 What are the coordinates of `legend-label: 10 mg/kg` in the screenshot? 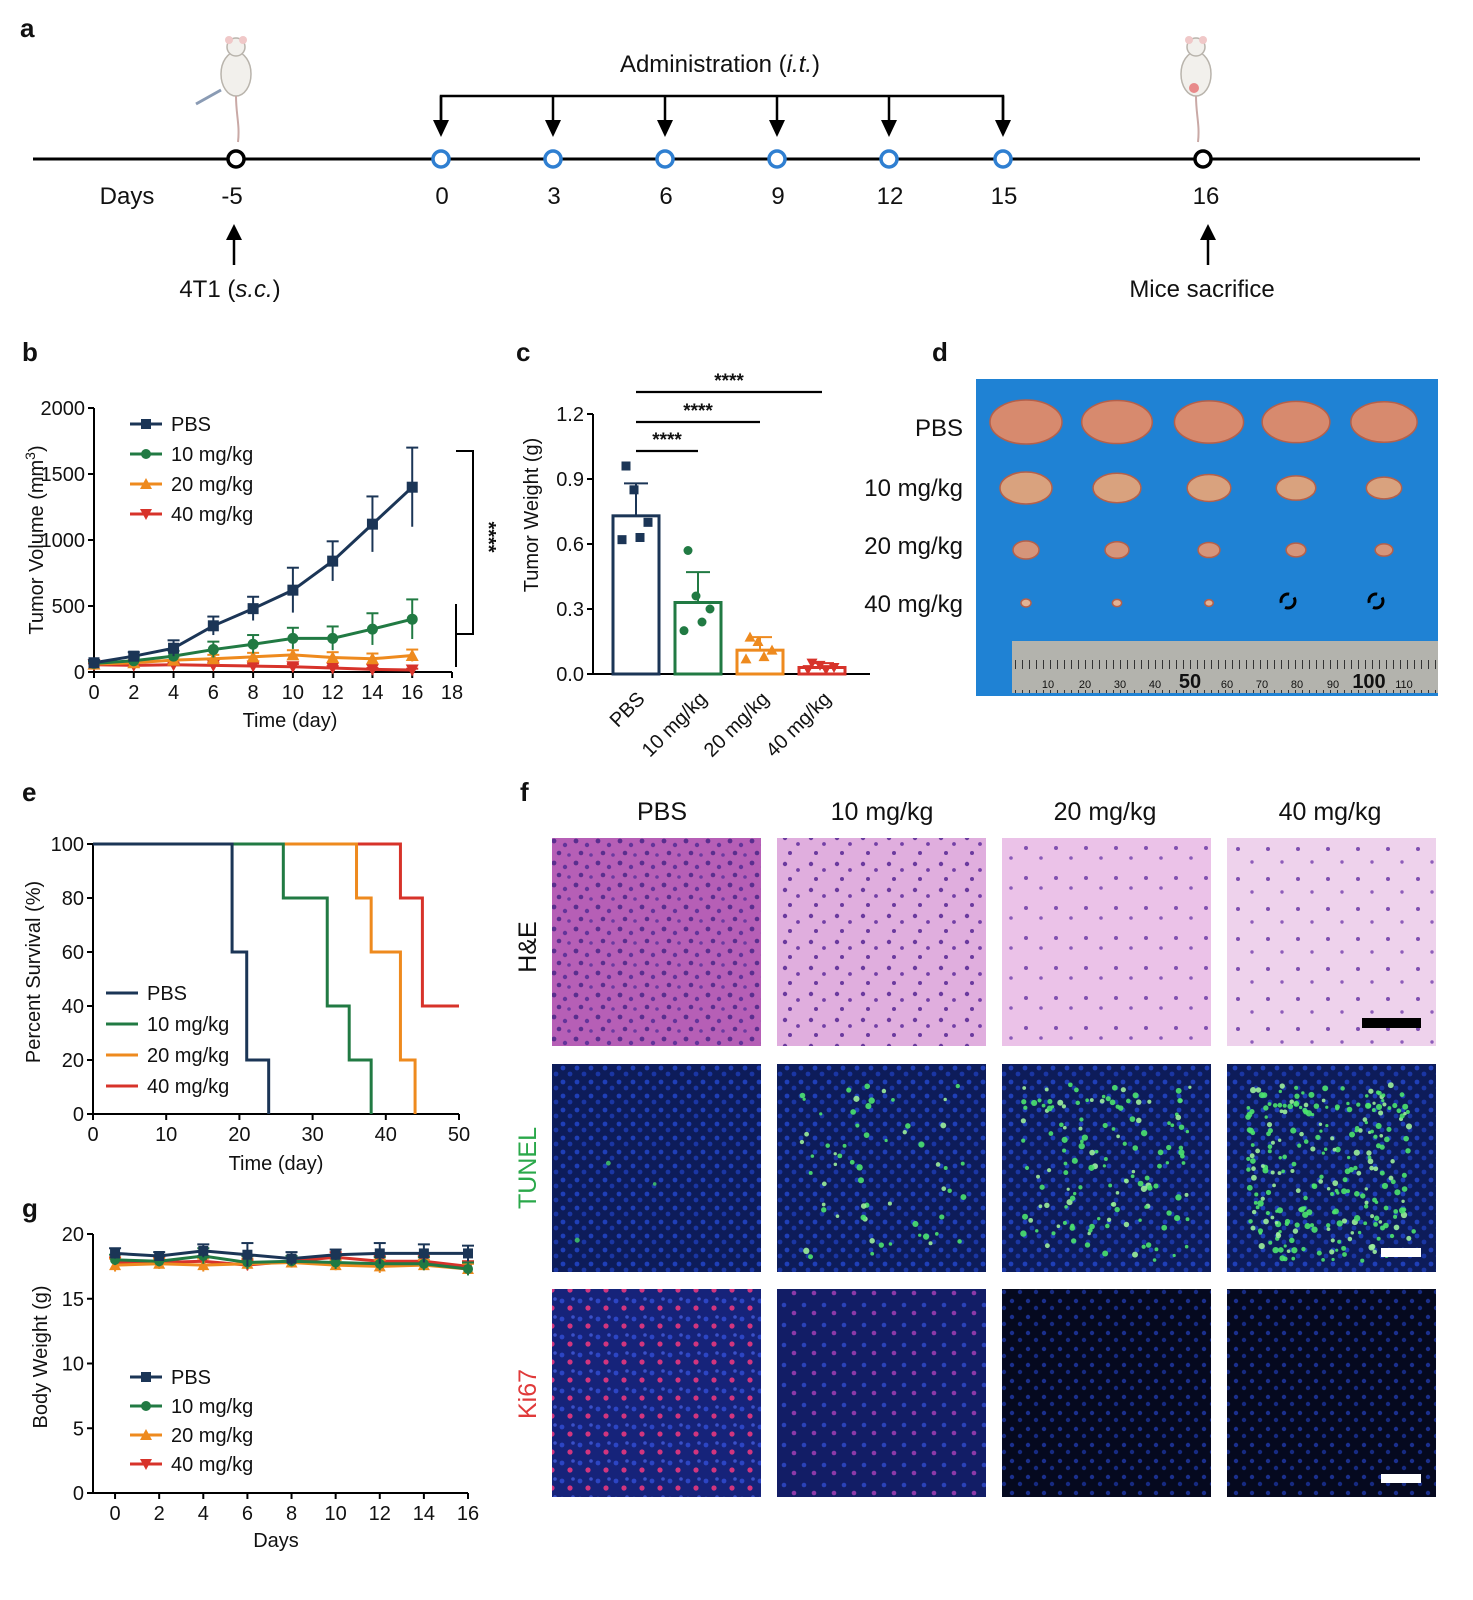 It's located at (212, 455).